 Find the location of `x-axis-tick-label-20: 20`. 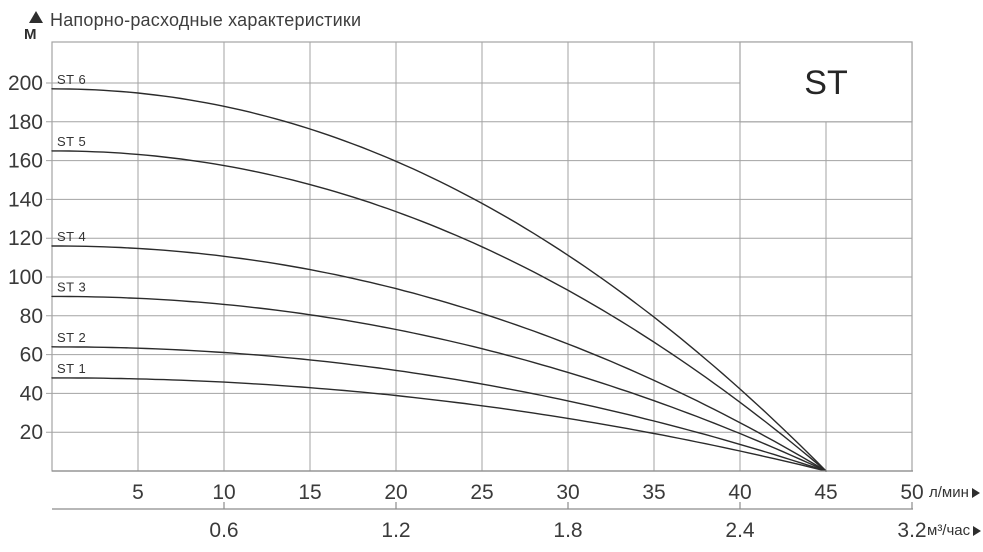

x-axis-tick-label-20: 20 is located at coordinates (395, 492).